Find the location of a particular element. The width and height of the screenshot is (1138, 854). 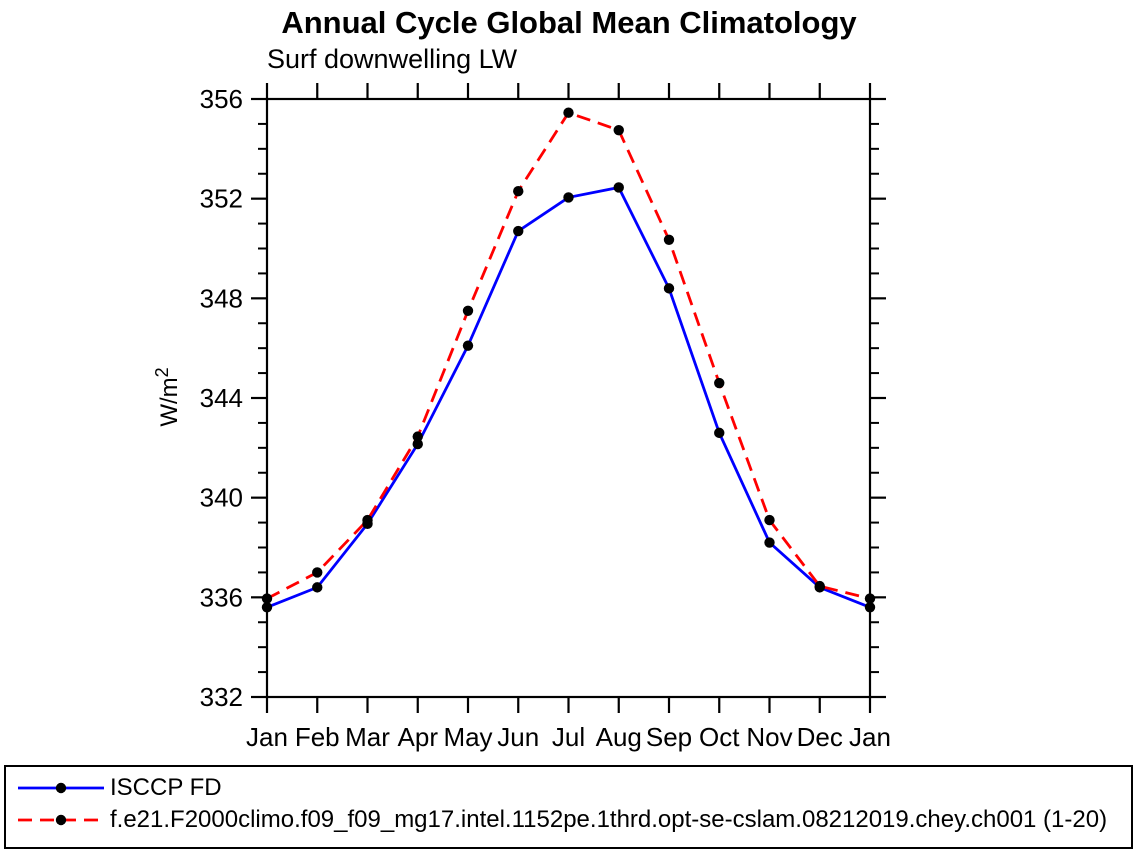

x-tick-label: Nov is located at coordinates (769, 737).